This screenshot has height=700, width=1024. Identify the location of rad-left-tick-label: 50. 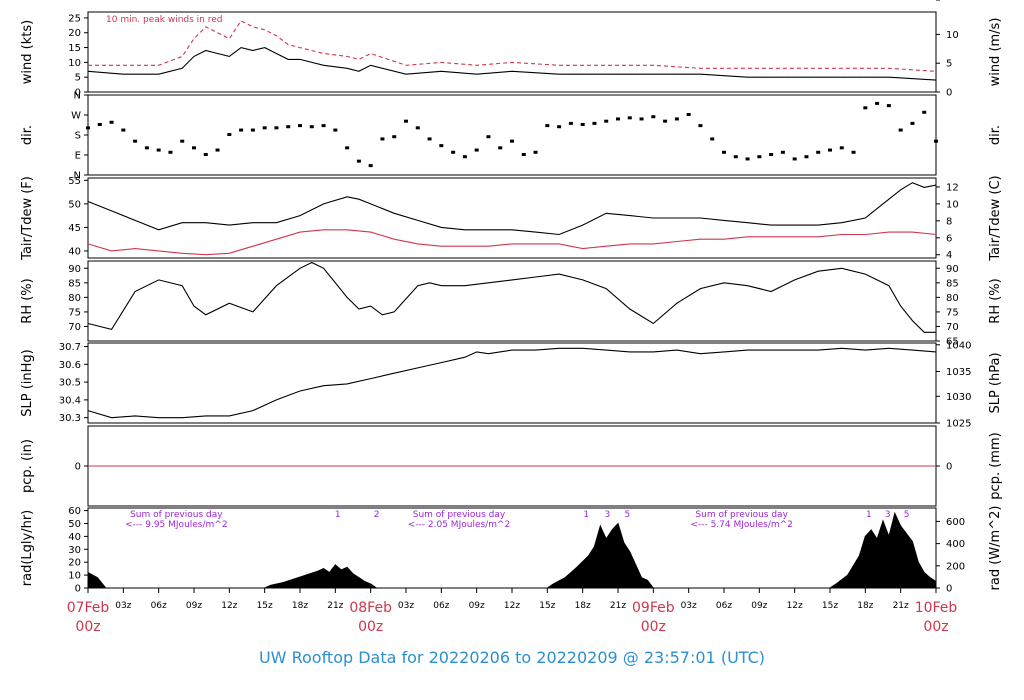
(74, 524).